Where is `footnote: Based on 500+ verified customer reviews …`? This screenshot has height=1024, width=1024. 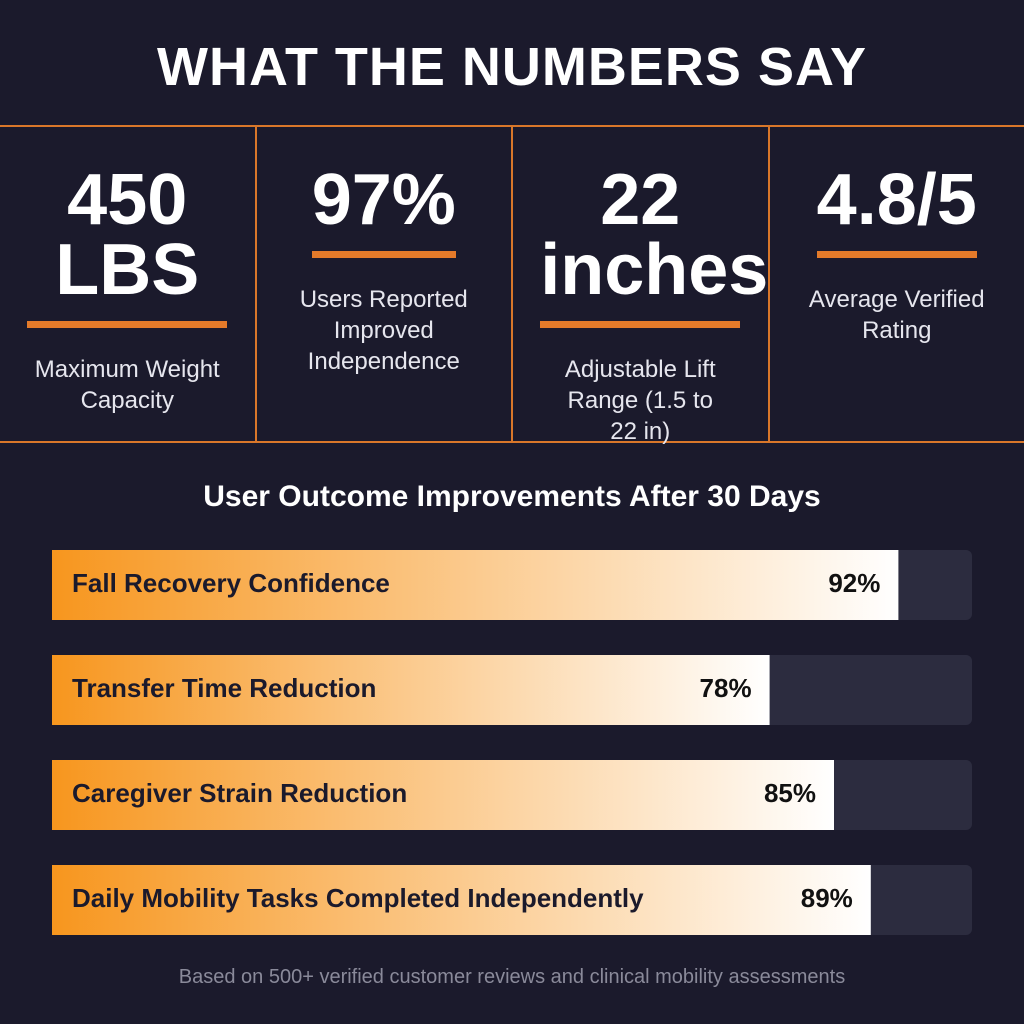
footnote: Based on 500+ verified customer reviews … is located at coordinates (512, 977).